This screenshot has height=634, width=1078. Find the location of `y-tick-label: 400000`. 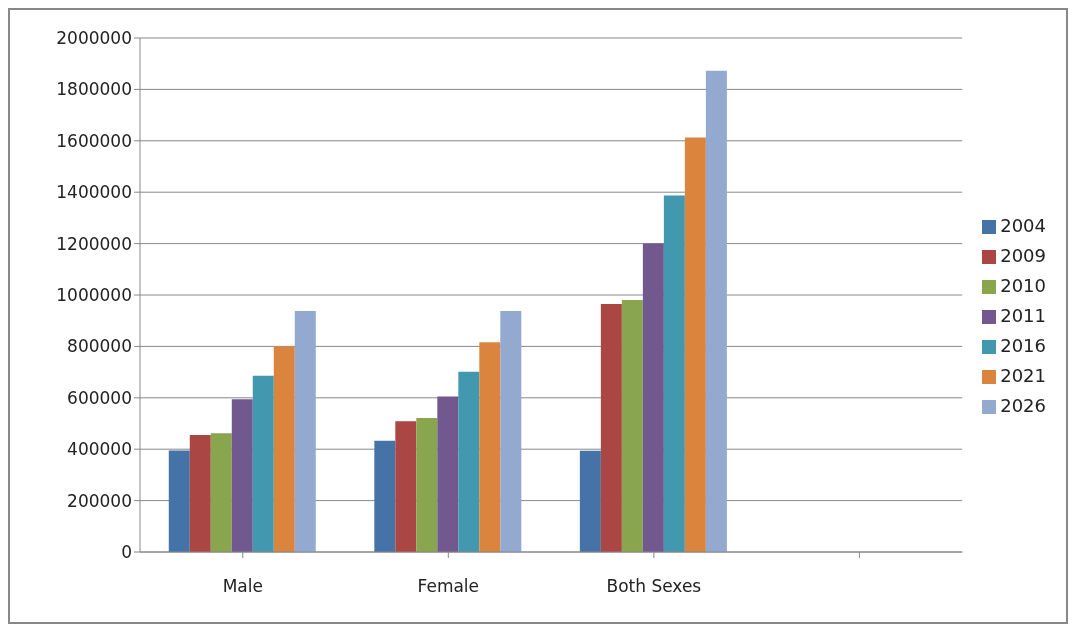

y-tick-label: 400000 is located at coordinates (99, 449).